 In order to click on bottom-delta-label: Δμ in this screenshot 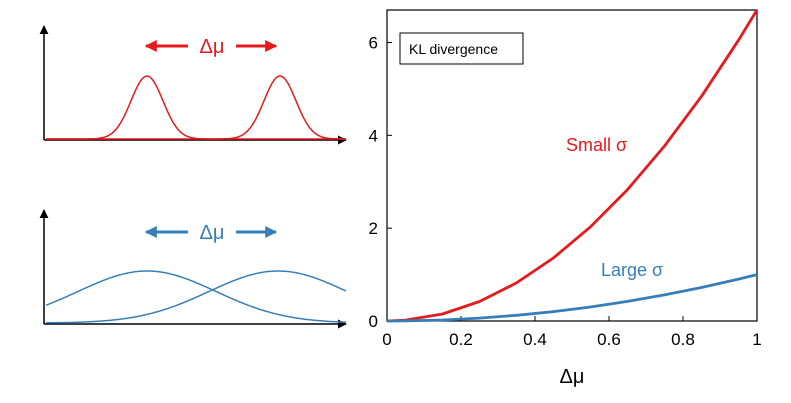, I will do `click(212, 233)`.